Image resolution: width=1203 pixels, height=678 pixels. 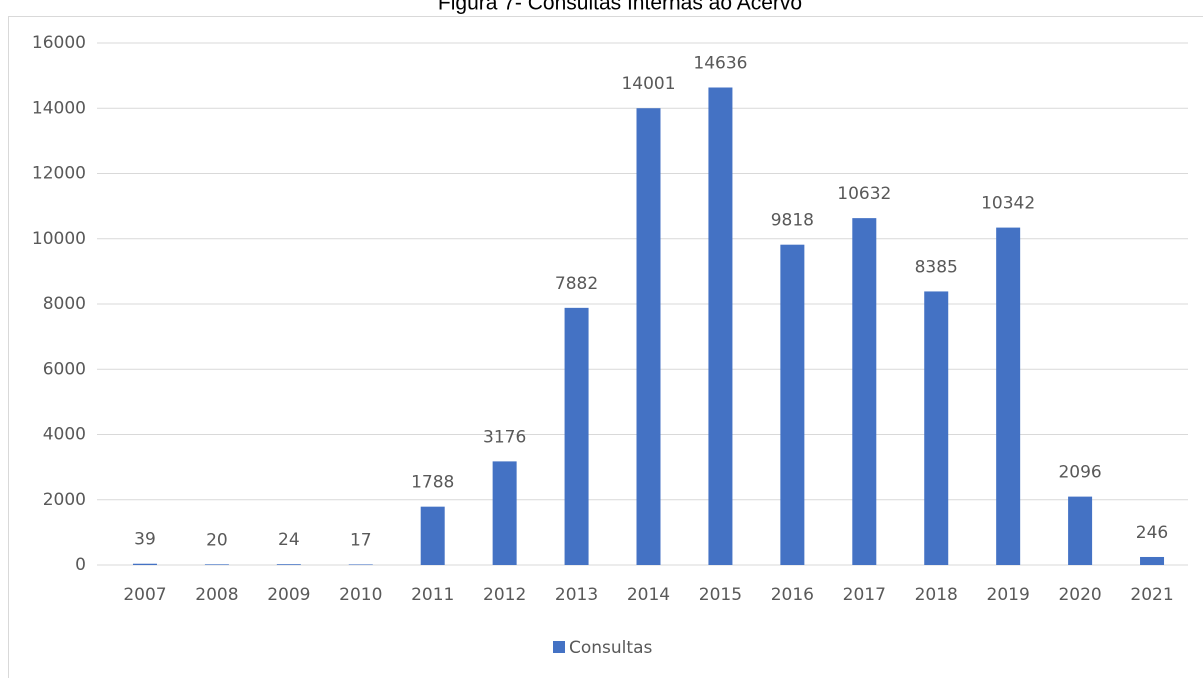 I want to click on y-tick-label: 2000, so click(x=64, y=500).